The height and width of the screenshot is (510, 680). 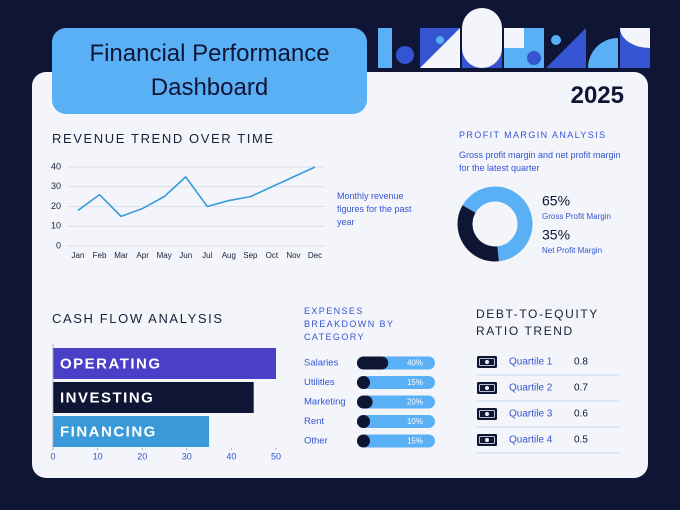 I want to click on bar-label: OPERATING, so click(x=111, y=363).